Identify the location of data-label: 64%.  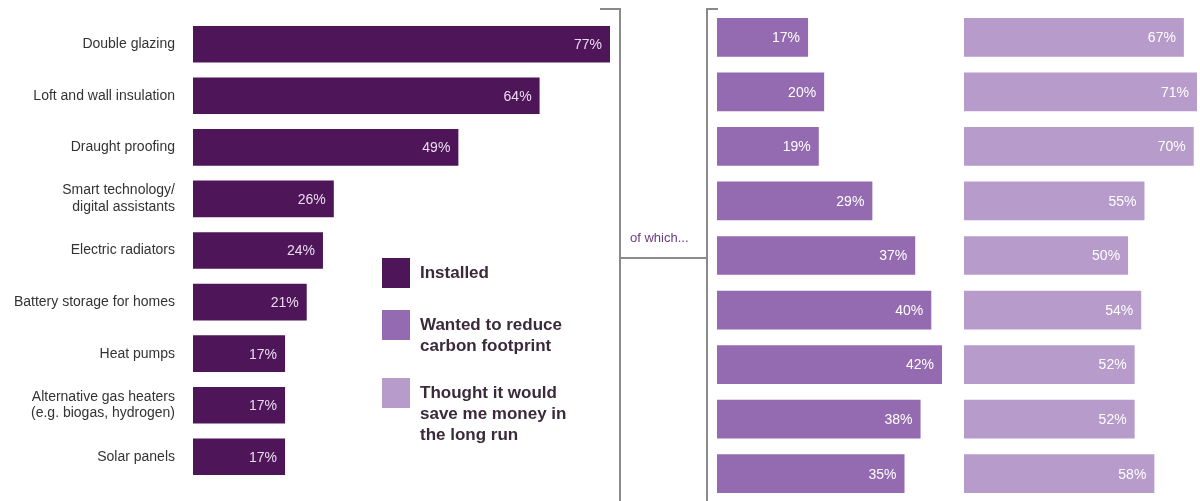
(517, 95).